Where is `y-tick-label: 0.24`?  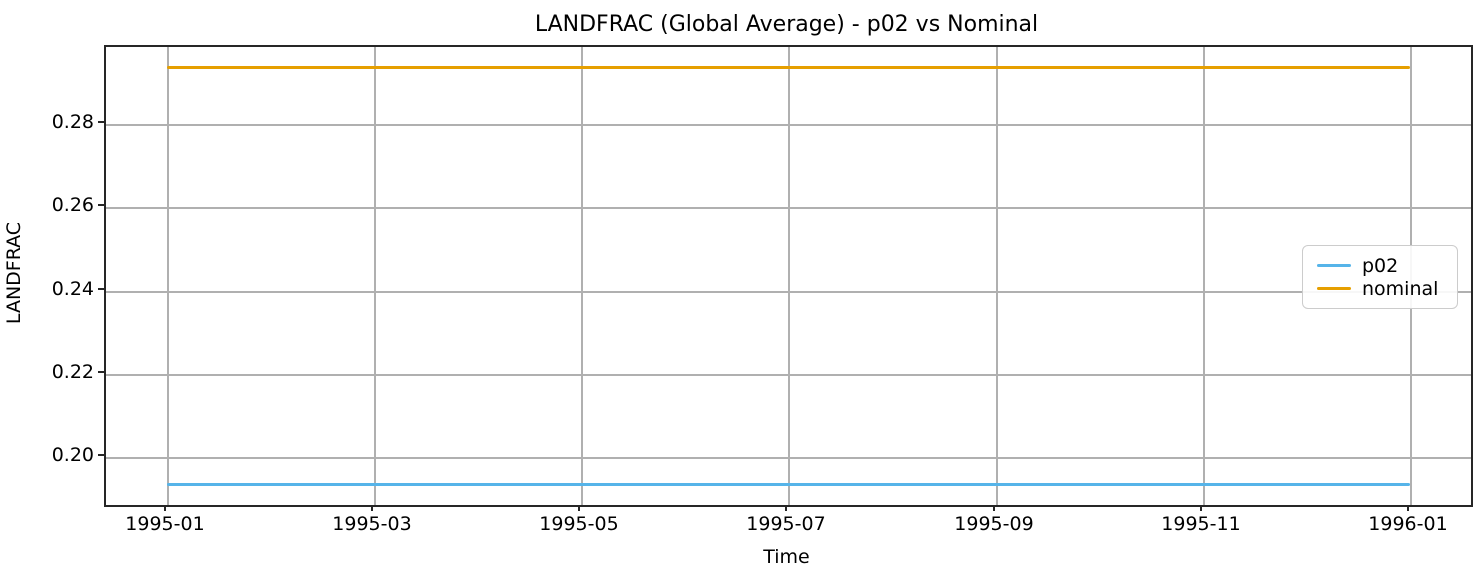
y-tick-label: 0.24 is located at coordinates (72, 289).